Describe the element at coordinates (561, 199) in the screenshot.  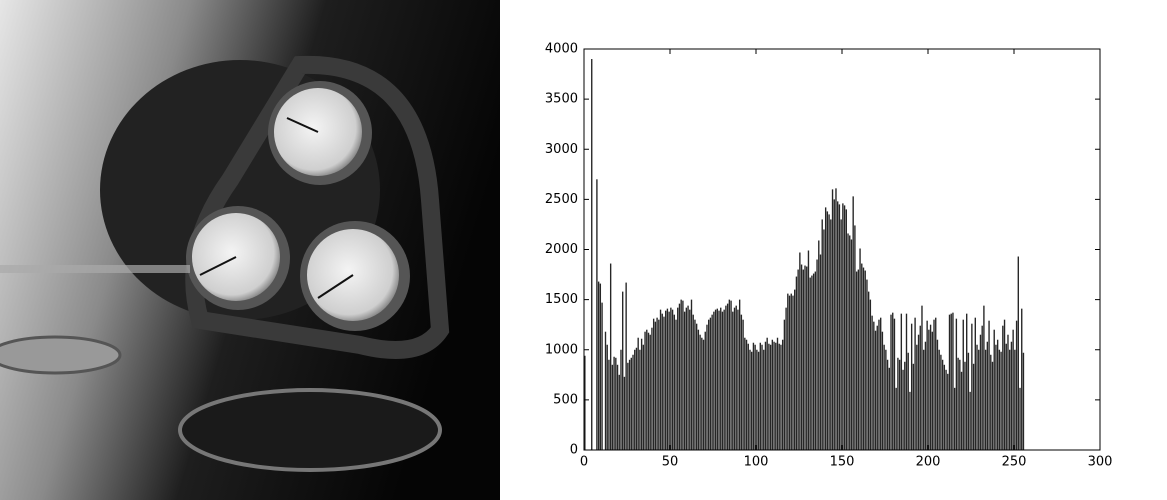
I see `y-tick-label: 2500` at that location.